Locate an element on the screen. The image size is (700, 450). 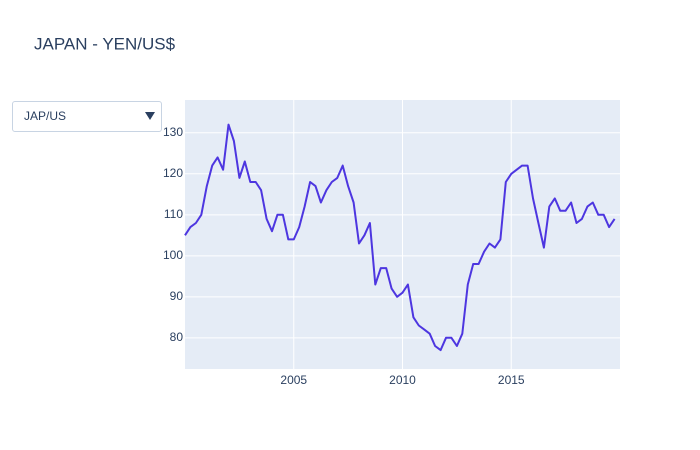
dropdown-arrow is located at coordinates (150, 116).